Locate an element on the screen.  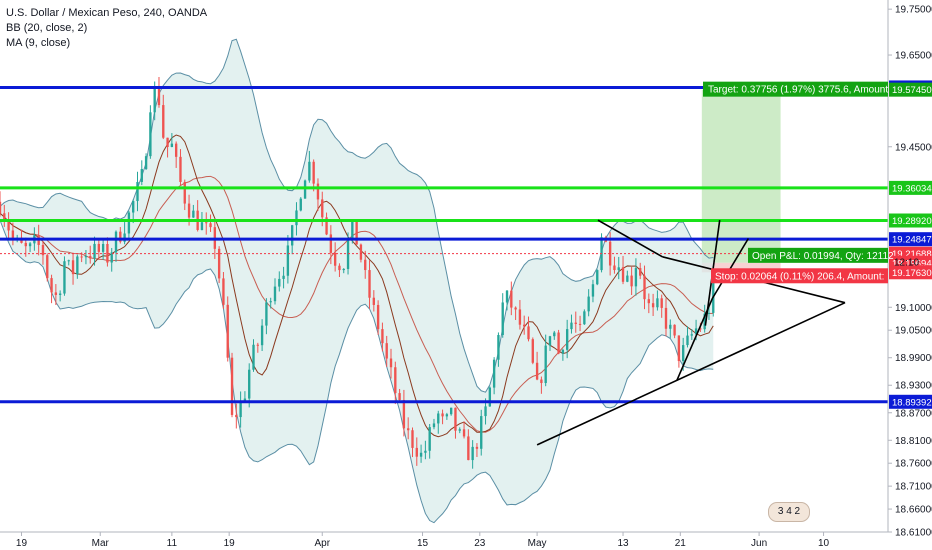
symbol-title: U.S. Dollar / Mexican Peso, 240, OANDA is located at coordinates (107, 13).